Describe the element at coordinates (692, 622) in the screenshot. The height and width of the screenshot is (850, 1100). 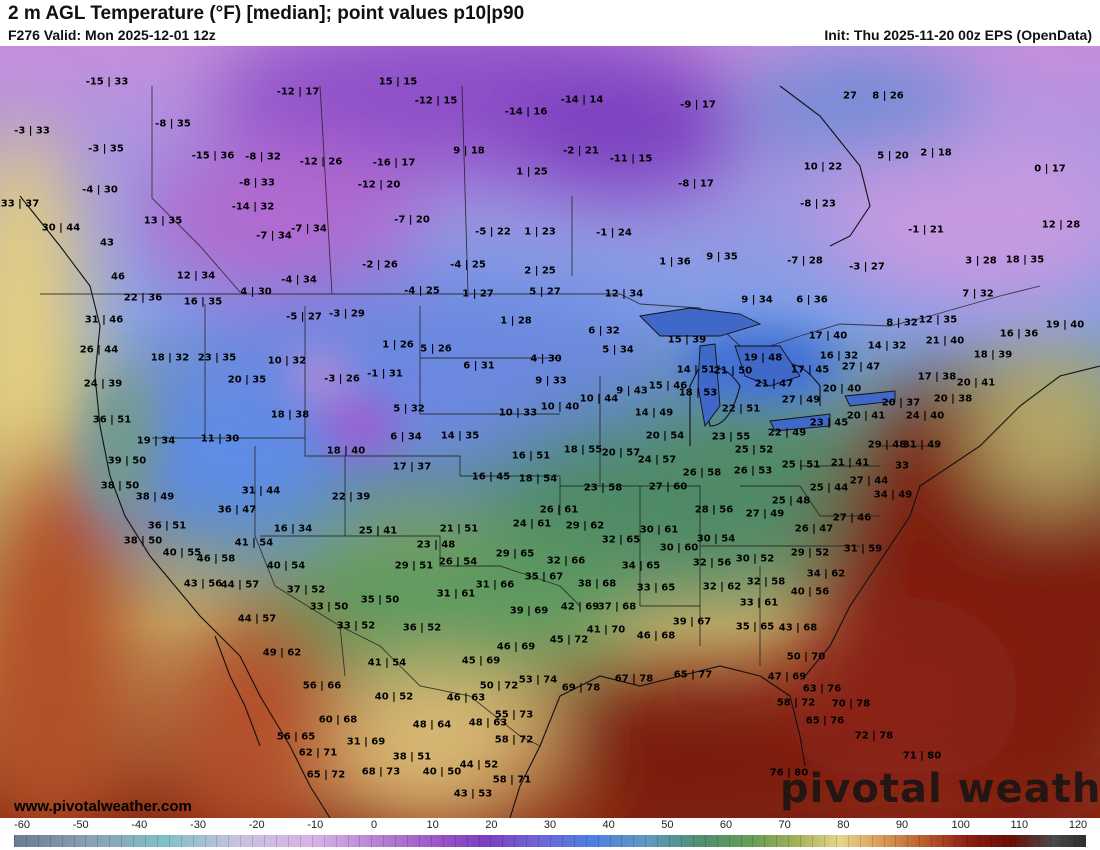
I see `point-value: 39 | 67` at that location.